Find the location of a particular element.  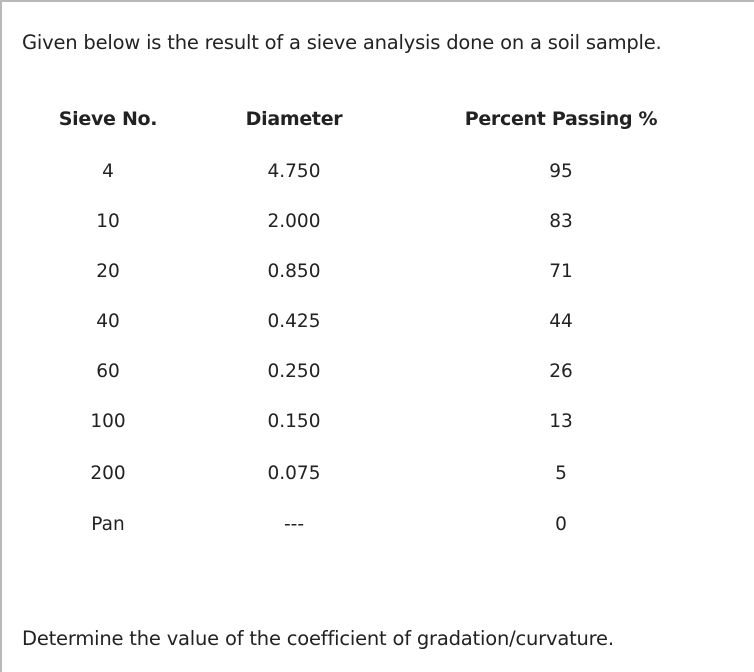

cell-sieve-no: 200 is located at coordinates (108, 473).